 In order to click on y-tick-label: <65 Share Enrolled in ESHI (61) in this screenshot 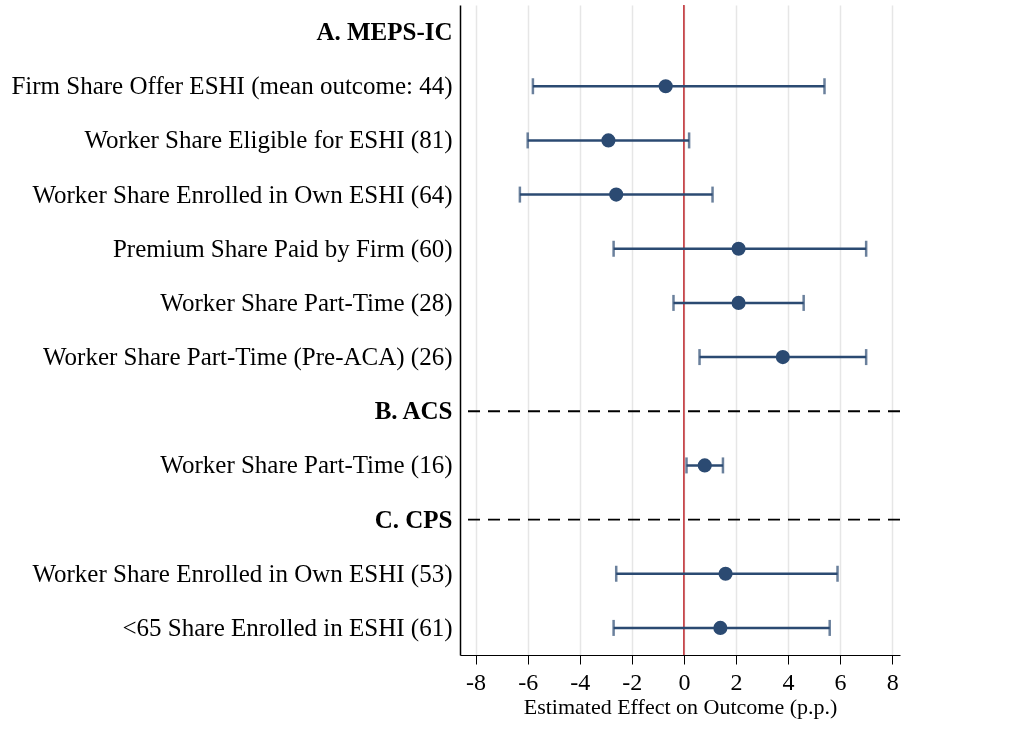, I will do `click(287, 627)`.